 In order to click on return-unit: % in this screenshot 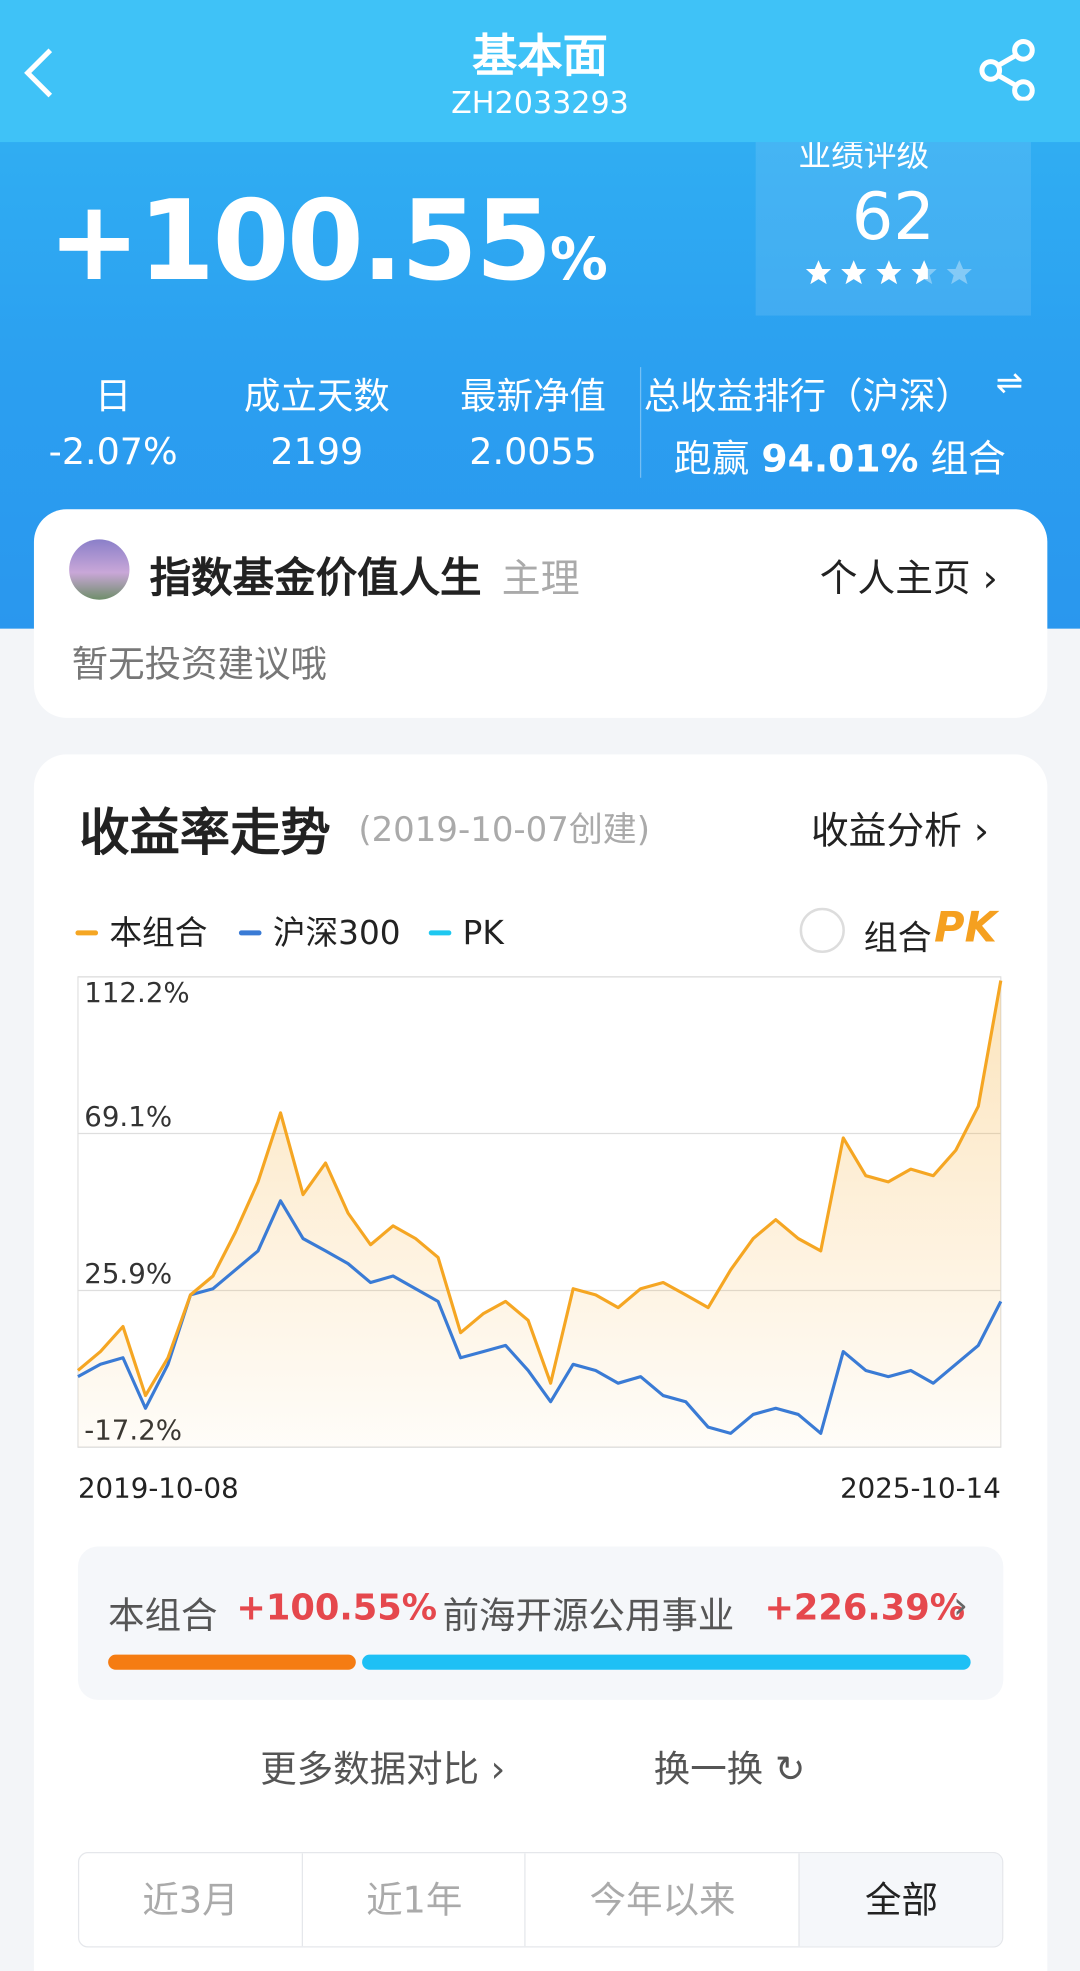, I will do `click(578, 259)`.